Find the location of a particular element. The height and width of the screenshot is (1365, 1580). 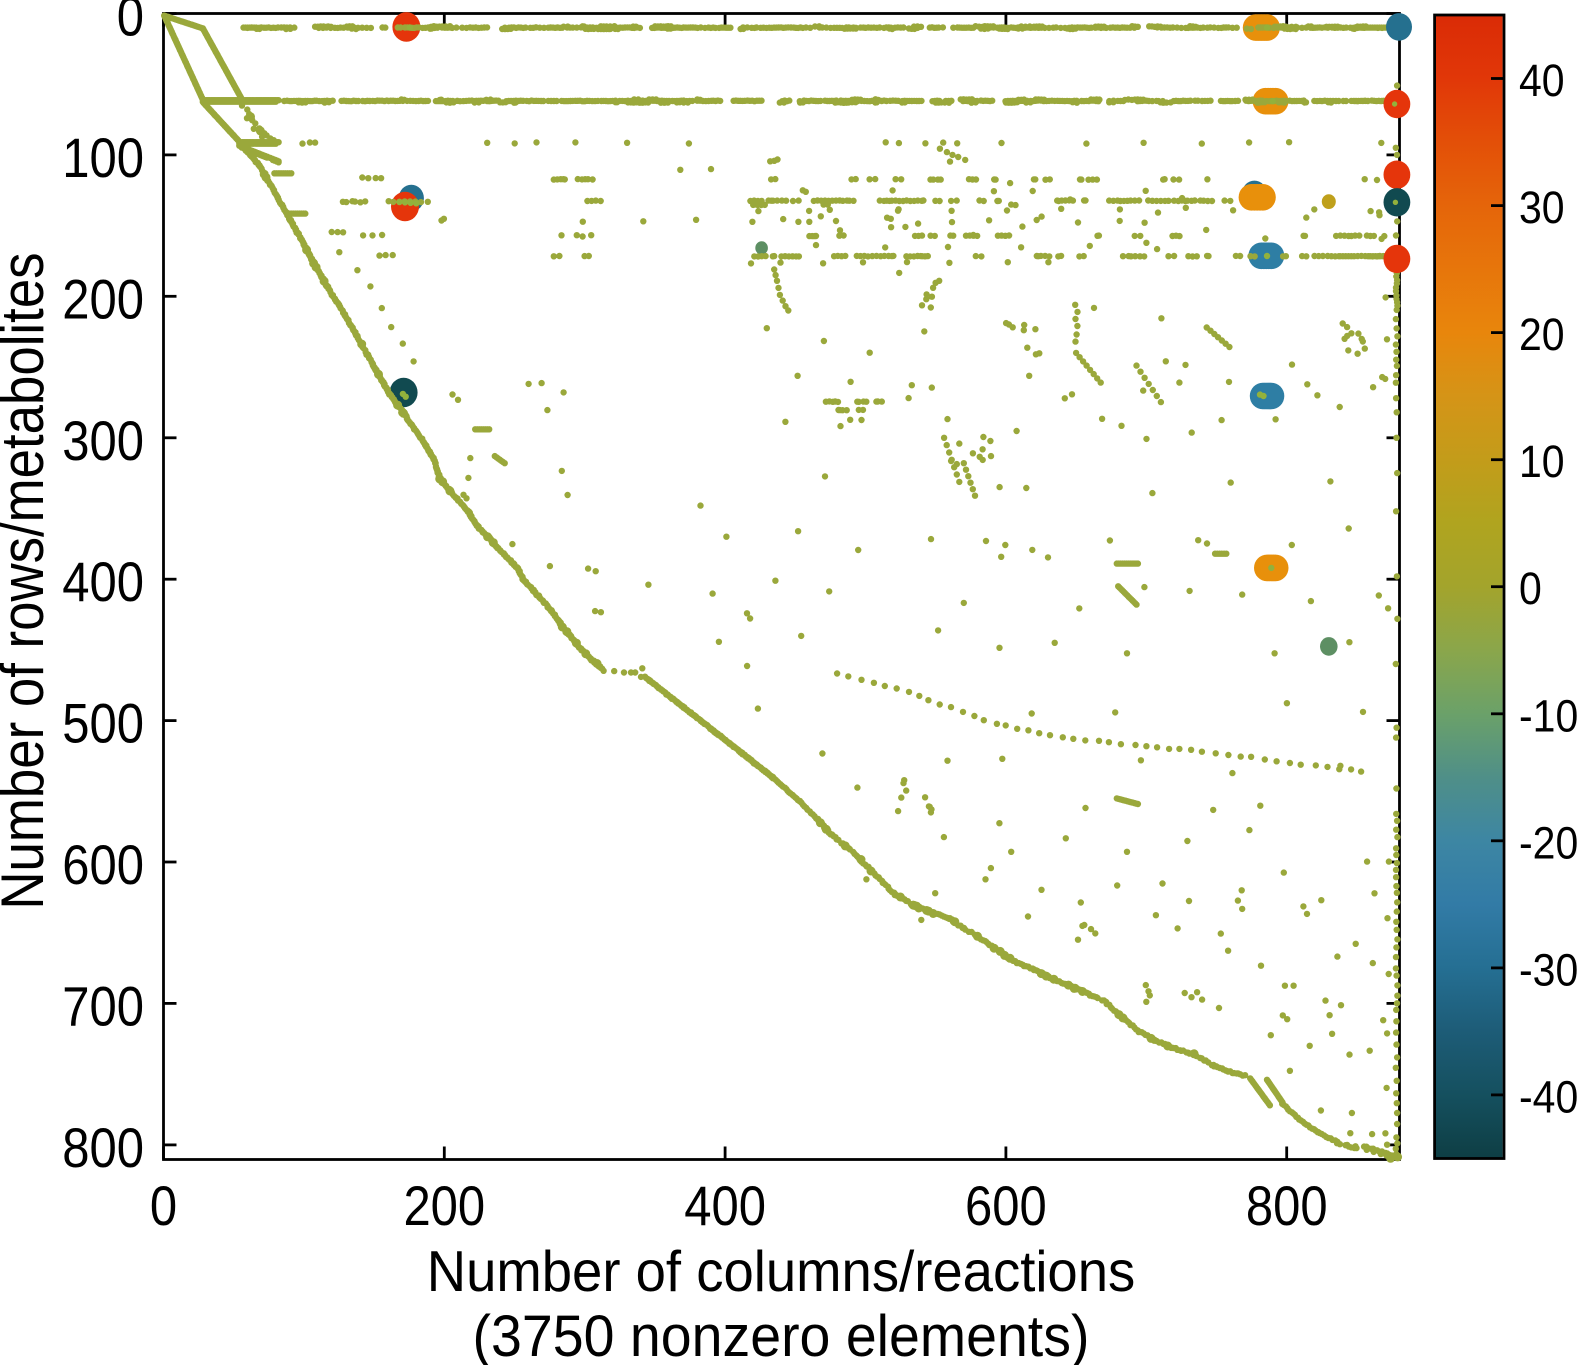

svg-text: 700 is located at coordinates (103, 1007).